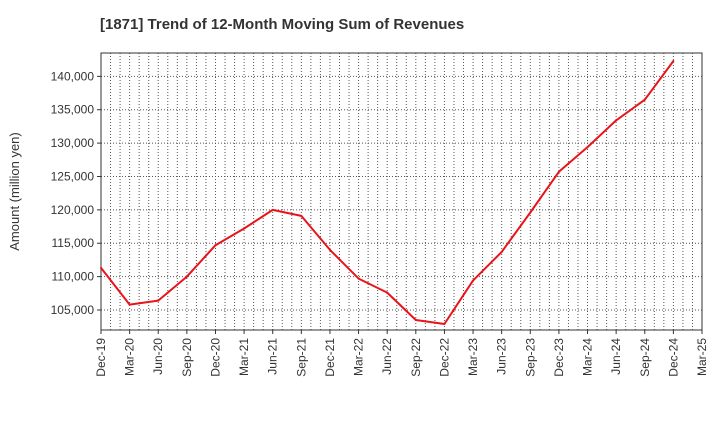 The width and height of the screenshot is (720, 440). What do you see at coordinates (387, 356) in the screenshot?
I see `x-tick-label: Jun-22` at bounding box center [387, 356].